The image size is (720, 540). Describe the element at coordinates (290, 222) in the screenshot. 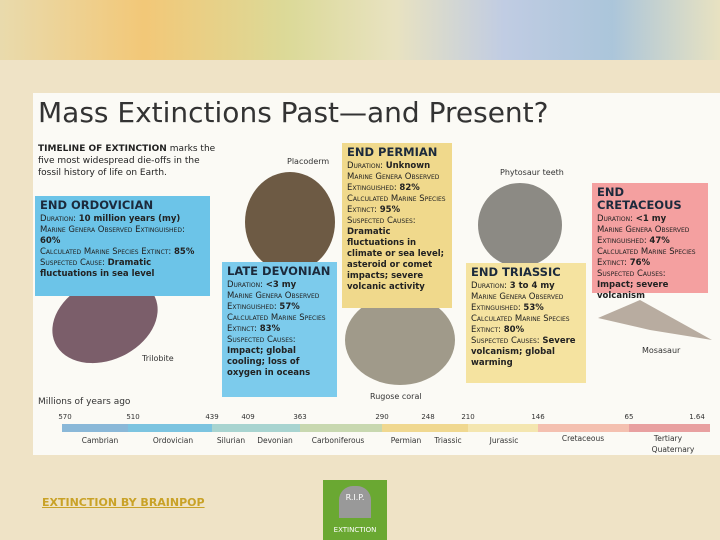

I see `placoderm-fossil` at that location.